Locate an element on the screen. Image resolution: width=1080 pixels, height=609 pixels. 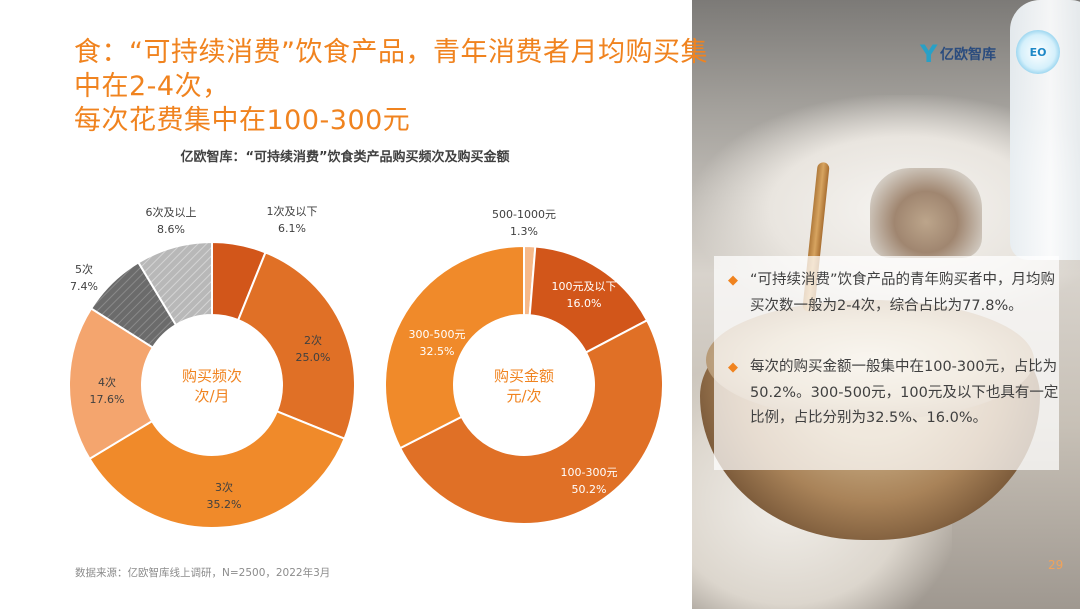
chart-title: 亿欧智库：“可持续消费”饮食类产品购买频次及购买金额 is located at coordinates (345, 157).